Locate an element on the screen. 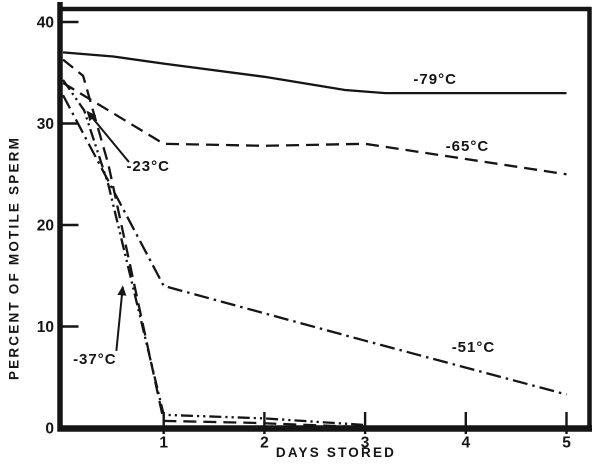 Image resolution: width=600 pixels, height=466 pixels. x-tick-label-1: 1 is located at coordinates (163, 443).